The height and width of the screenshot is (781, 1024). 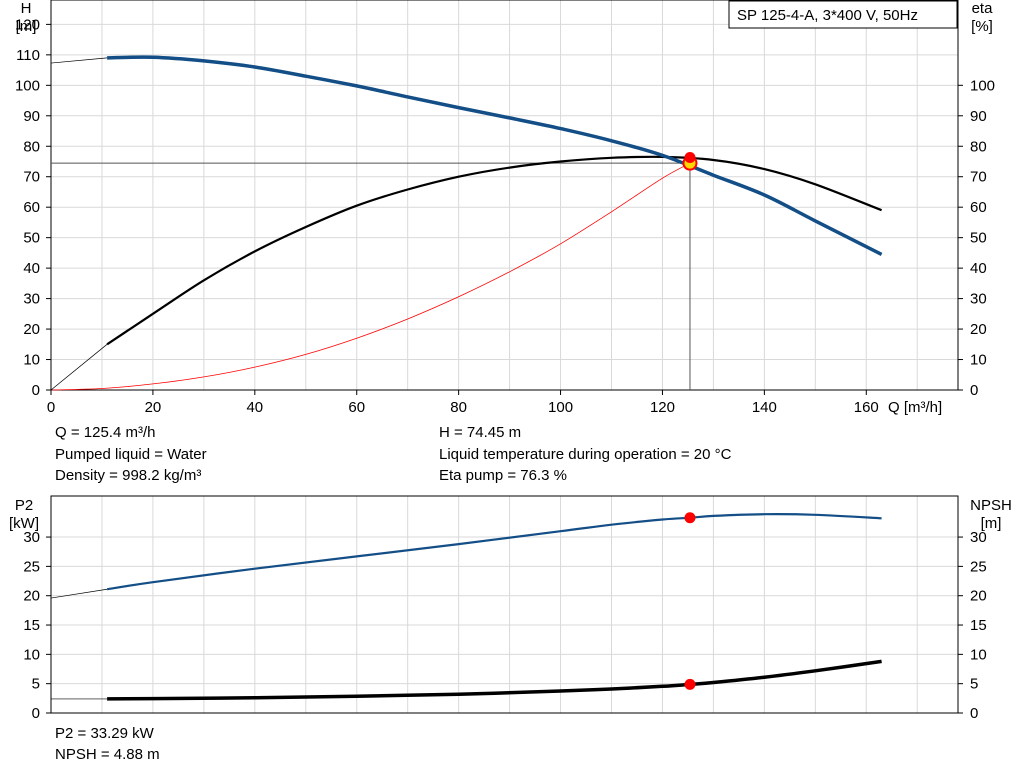 What do you see at coordinates (31, 268) in the screenshot?
I see `h-tick-label: 40` at bounding box center [31, 268].